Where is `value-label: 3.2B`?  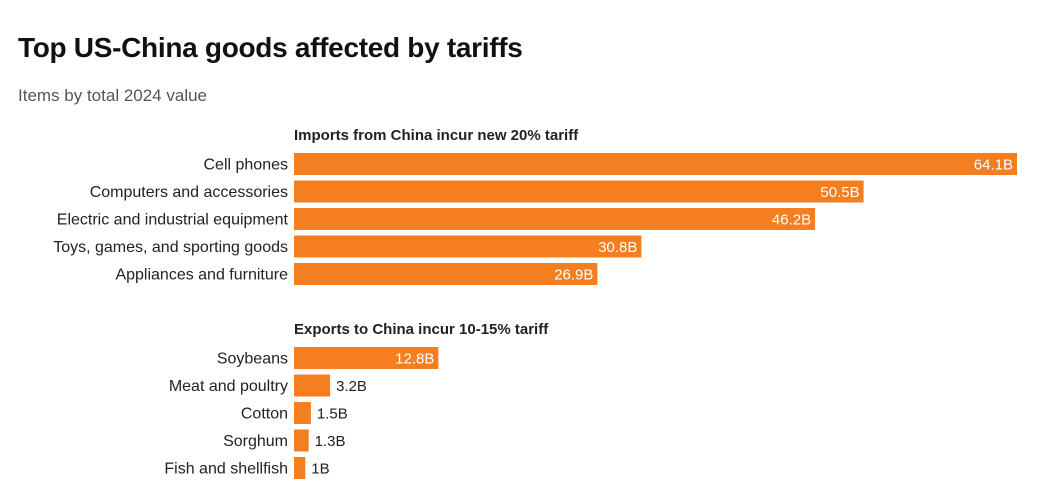 value-label: 3.2B is located at coordinates (351, 386).